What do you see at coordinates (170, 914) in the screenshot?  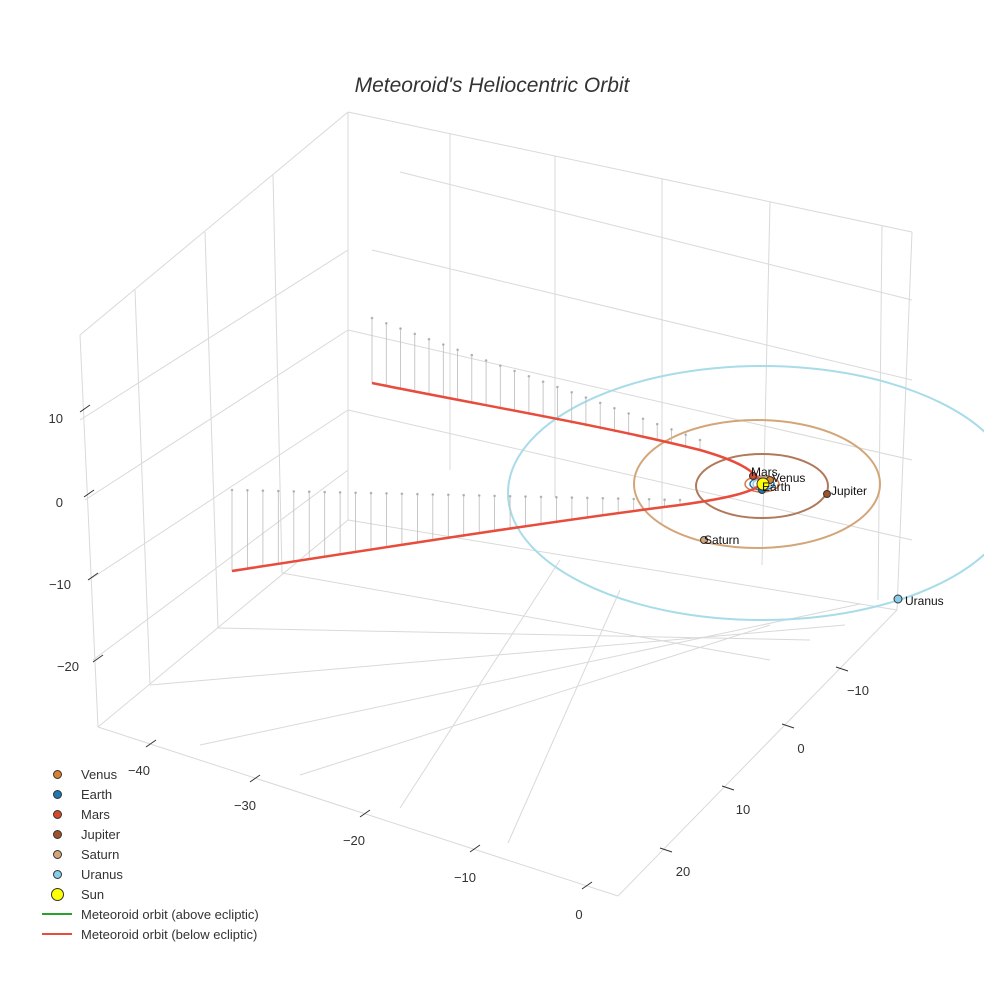 I see `legend-label: Meteoroid orbit (above ecliptic)` at bounding box center [170, 914].